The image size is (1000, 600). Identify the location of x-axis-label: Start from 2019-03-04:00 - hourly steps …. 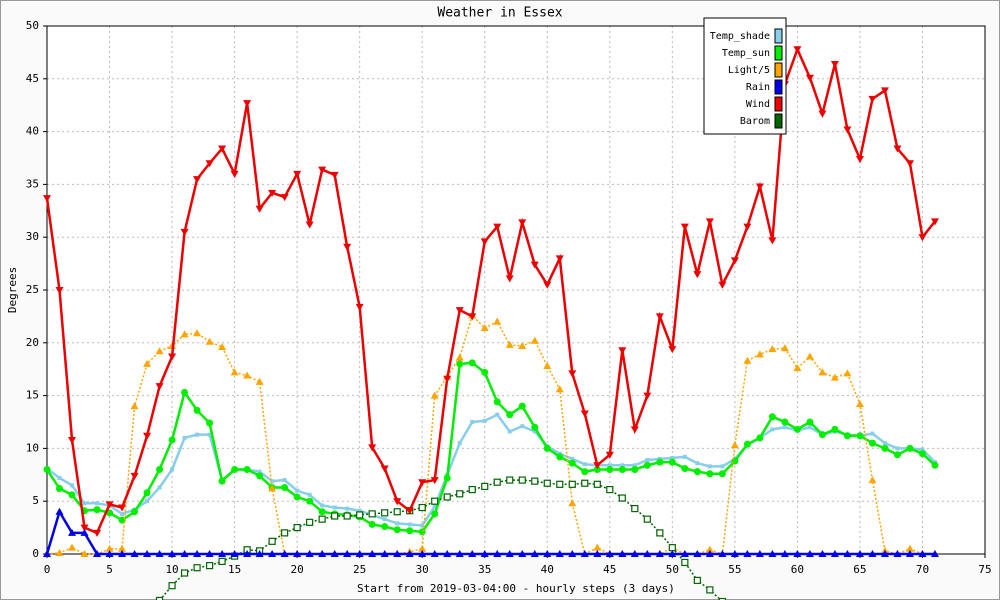
(516, 588).